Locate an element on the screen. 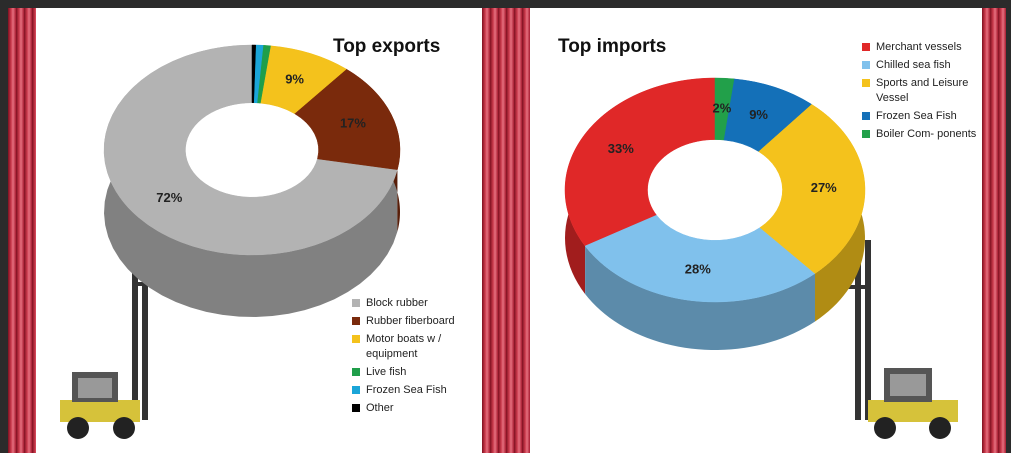  legend-label: Block rubber is located at coordinates (397, 303).